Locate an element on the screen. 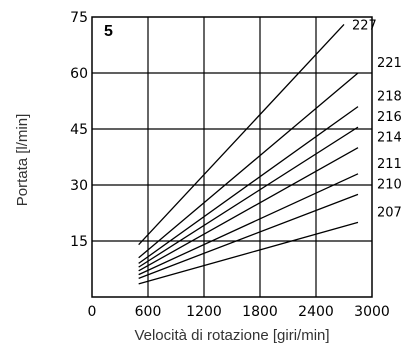 Image resolution: width=403 pixels, height=349 pixels. y-tick-label: 45 is located at coordinates (79, 130).